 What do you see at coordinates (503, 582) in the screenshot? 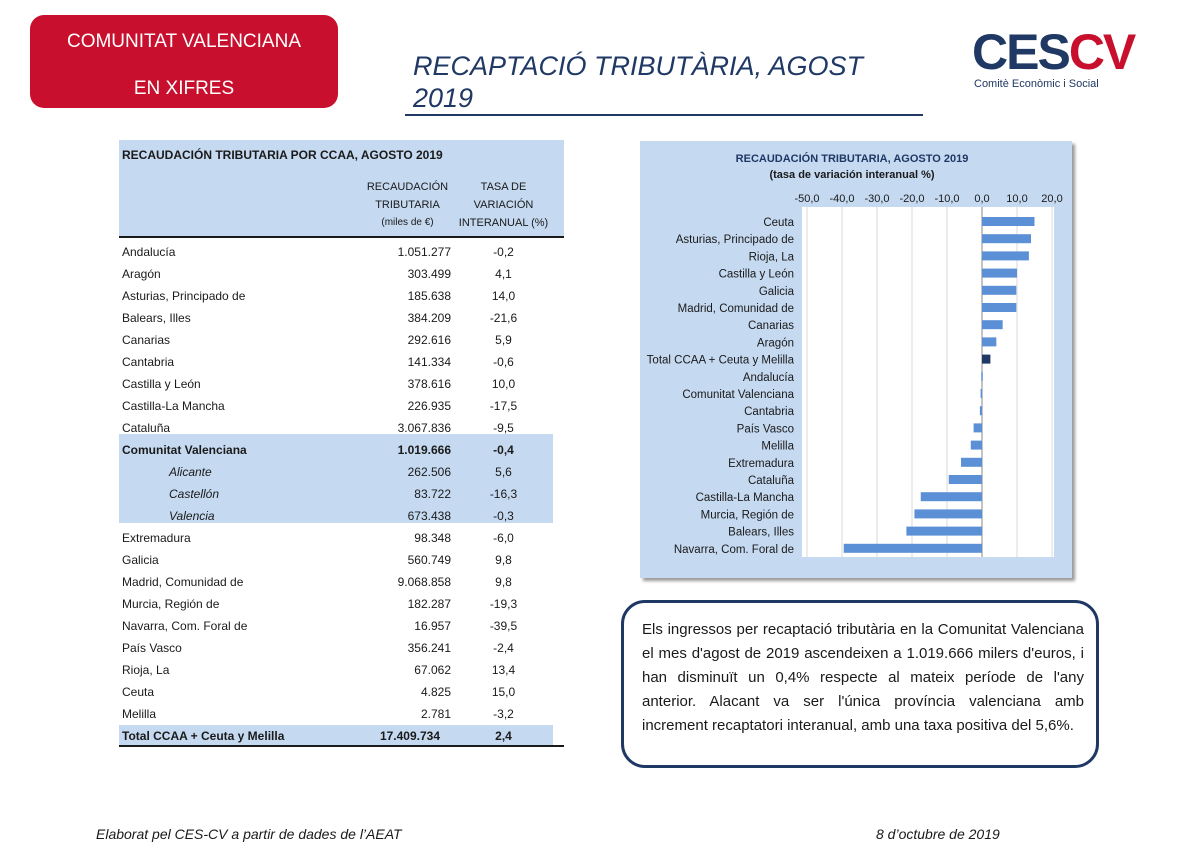
I see `row-rate: 9,8` at bounding box center [503, 582].